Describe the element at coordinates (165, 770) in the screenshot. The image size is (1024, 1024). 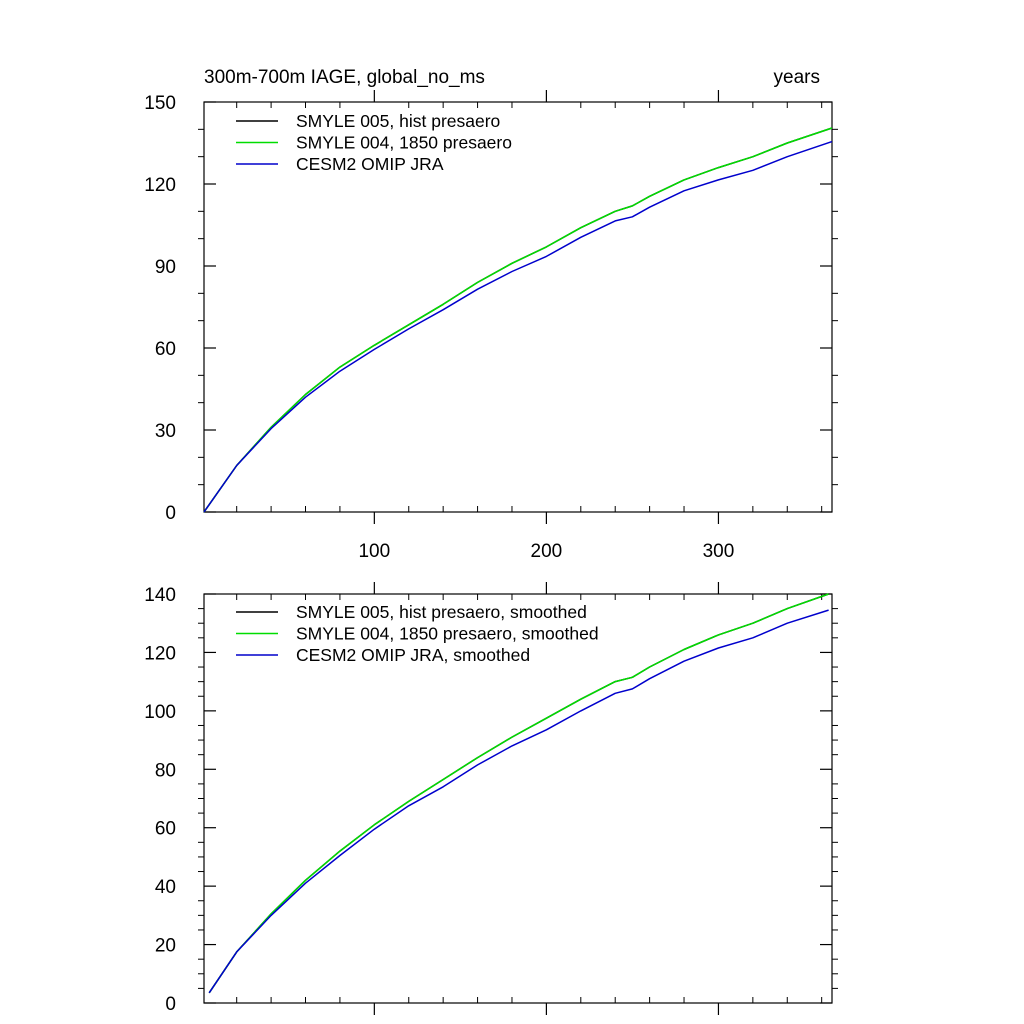
I see `y-tick-label: 80` at that location.